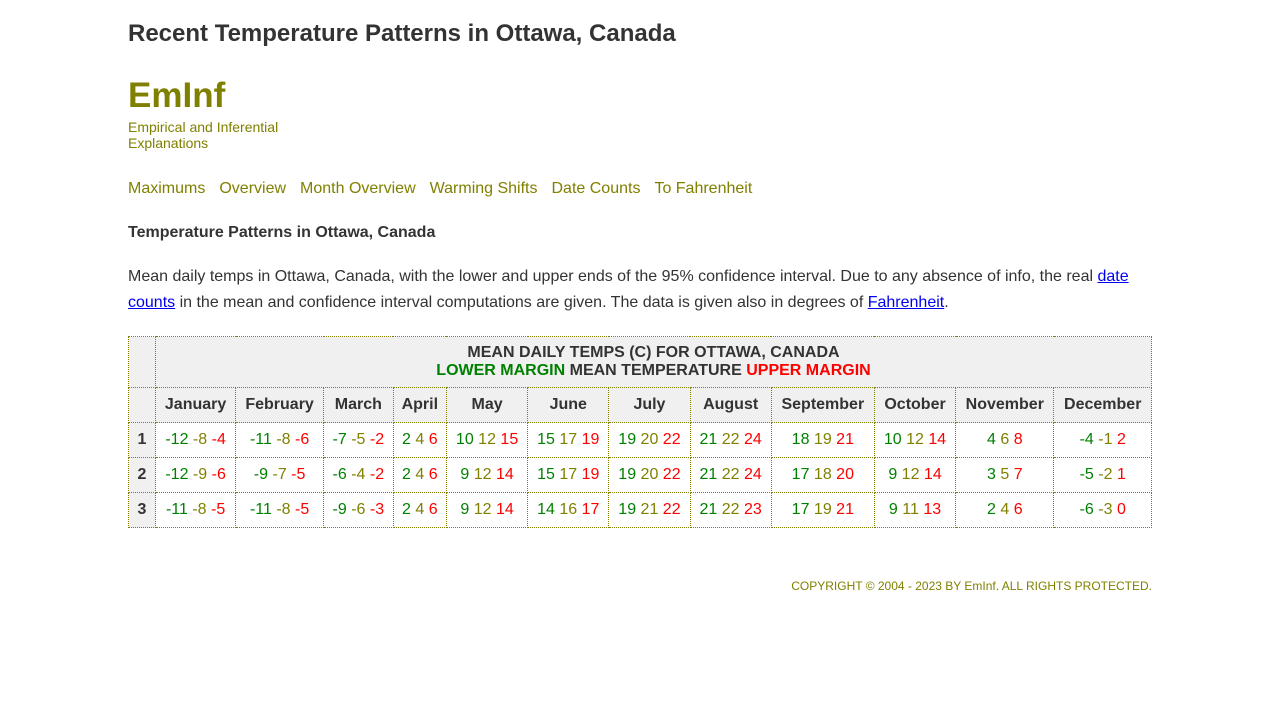  Describe the element at coordinates (730, 509) in the screenshot. I see `mean-value: 22` at that location.